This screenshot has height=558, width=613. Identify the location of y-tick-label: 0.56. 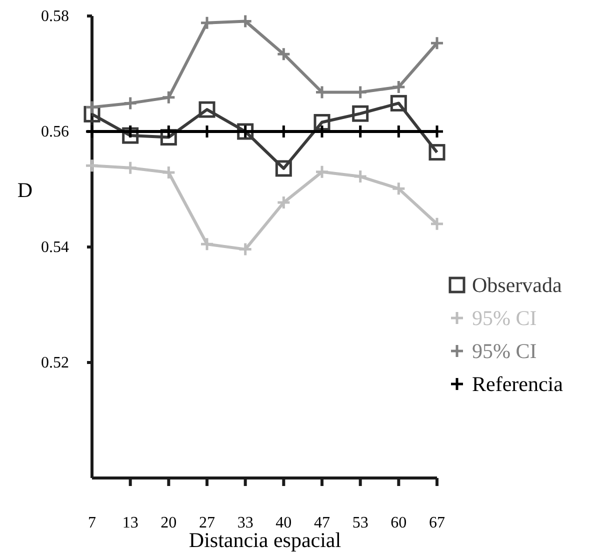
(55, 132).